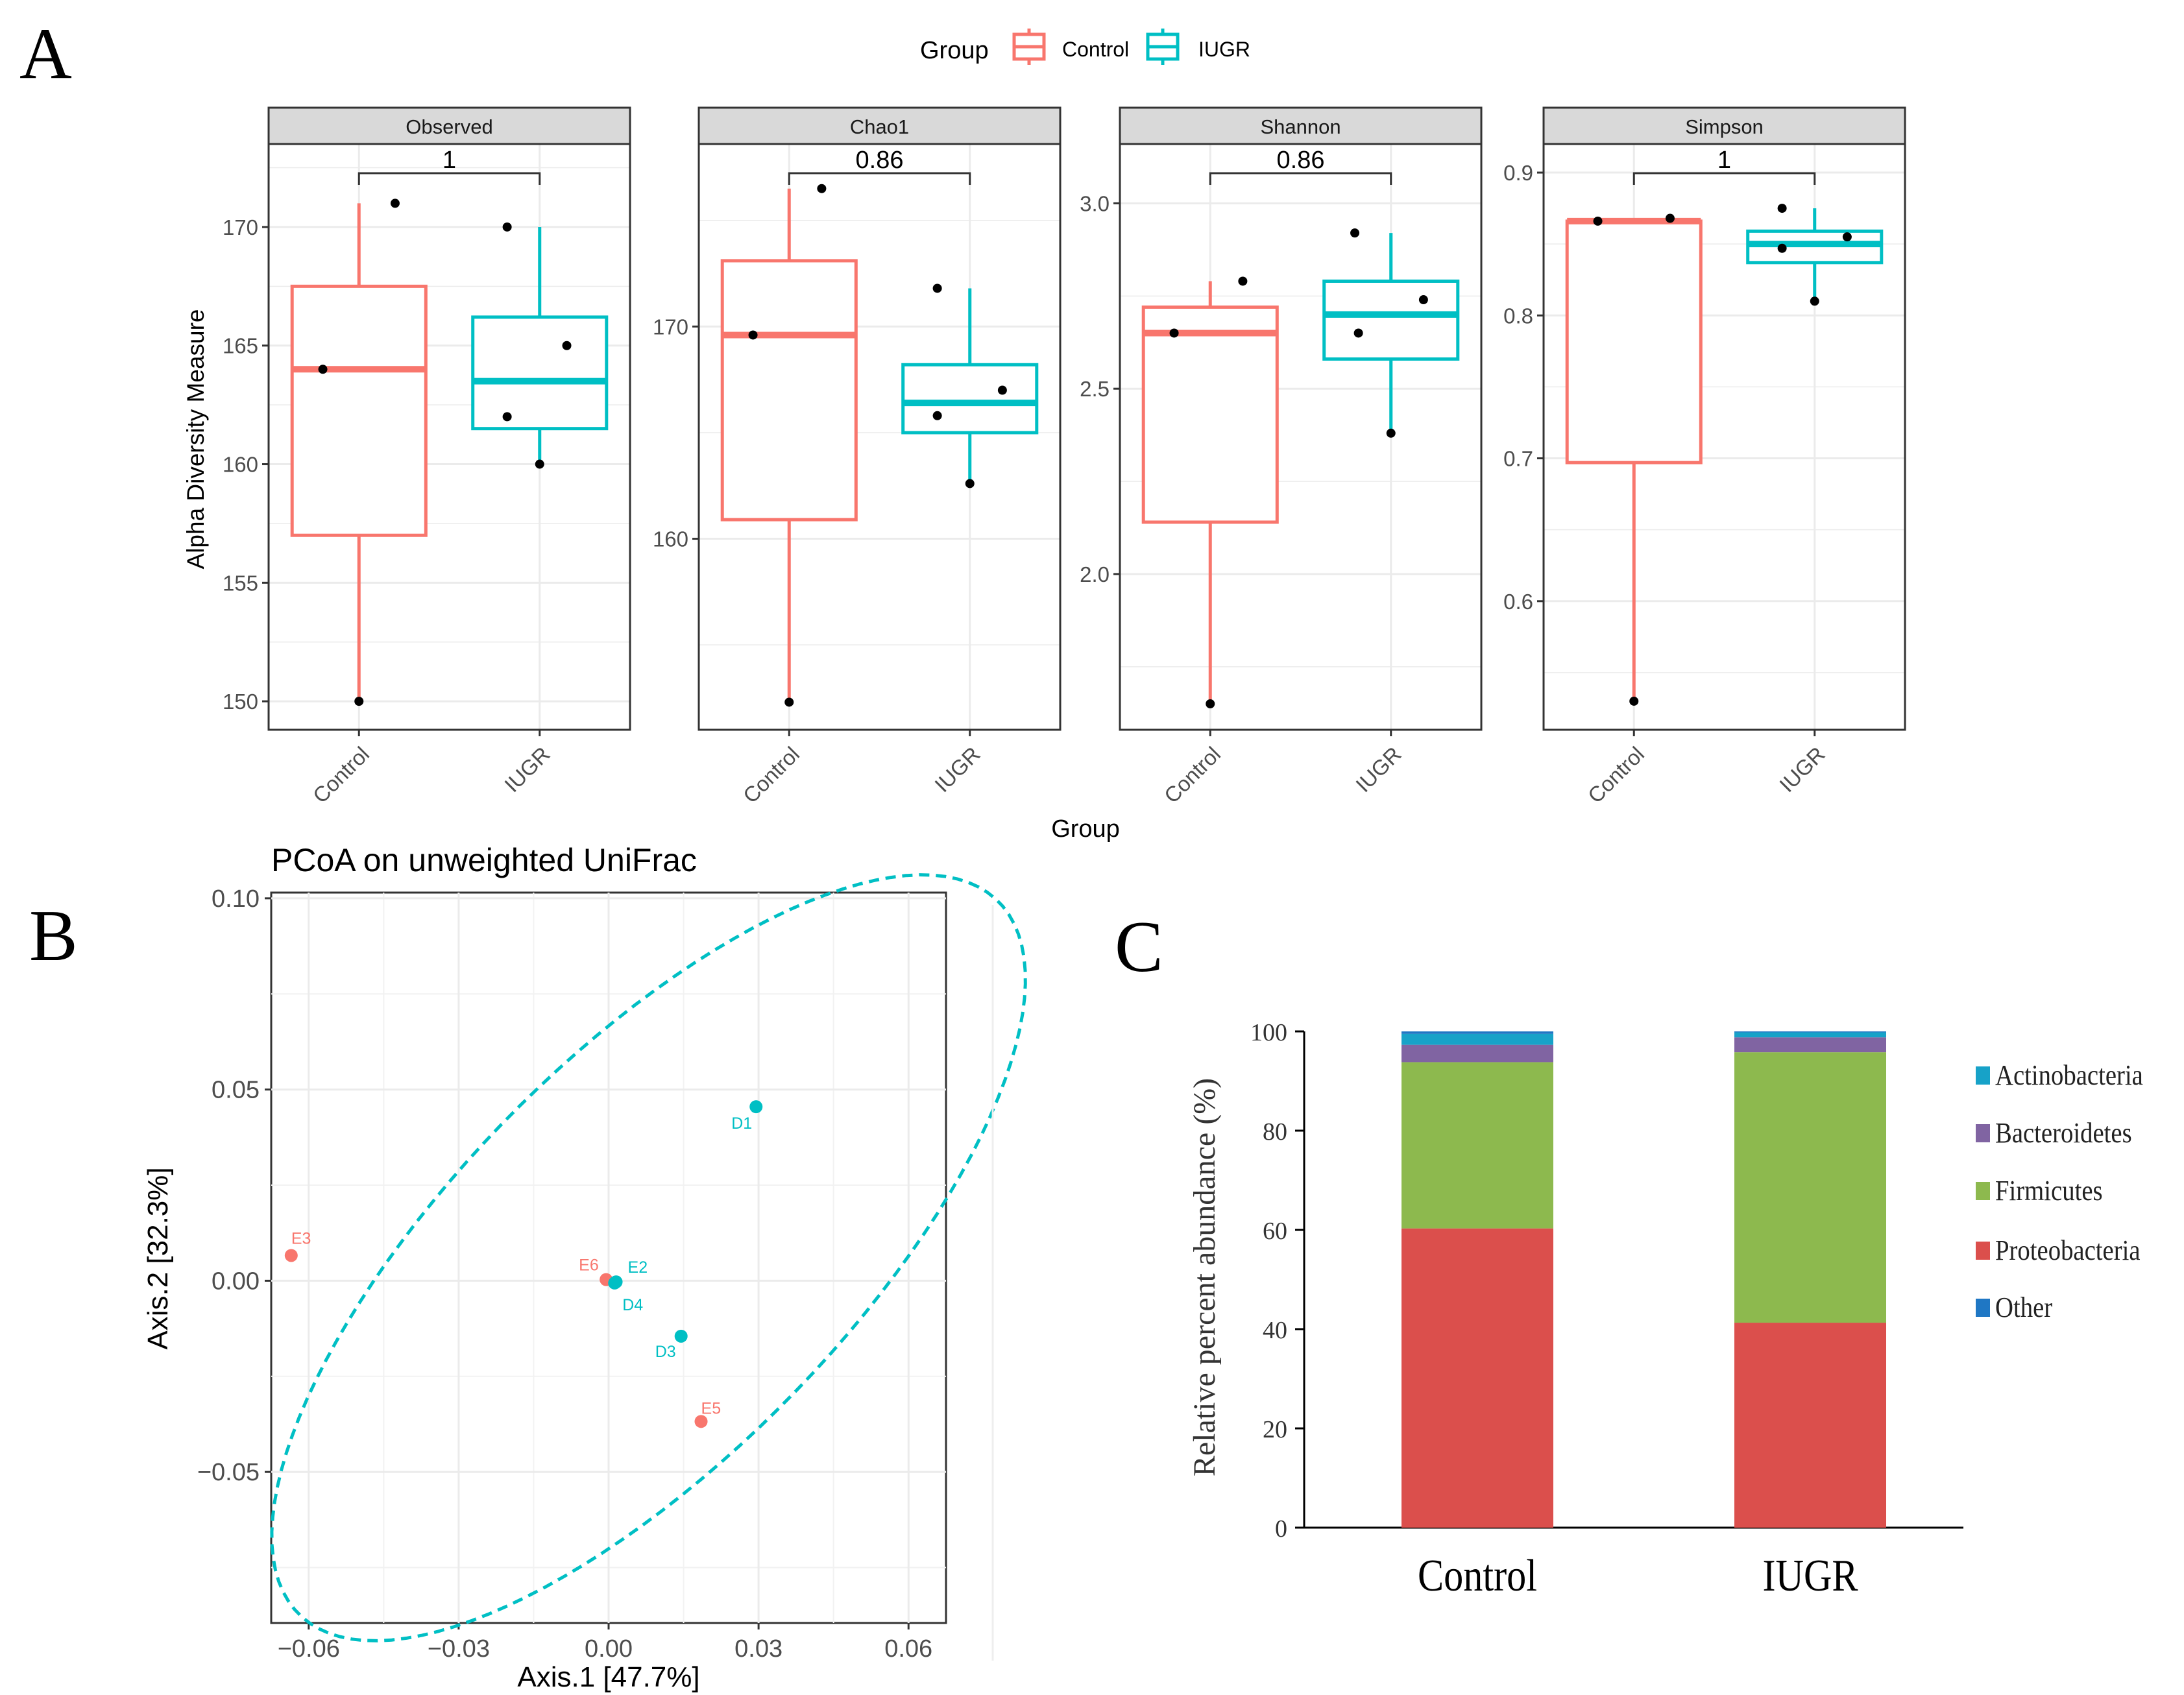 Image resolution: width=2184 pixels, height=1695 pixels. What do you see at coordinates (665, 1352) in the screenshot?
I see `pcoa-point-label: D3` at bounding box center [665, 1352].